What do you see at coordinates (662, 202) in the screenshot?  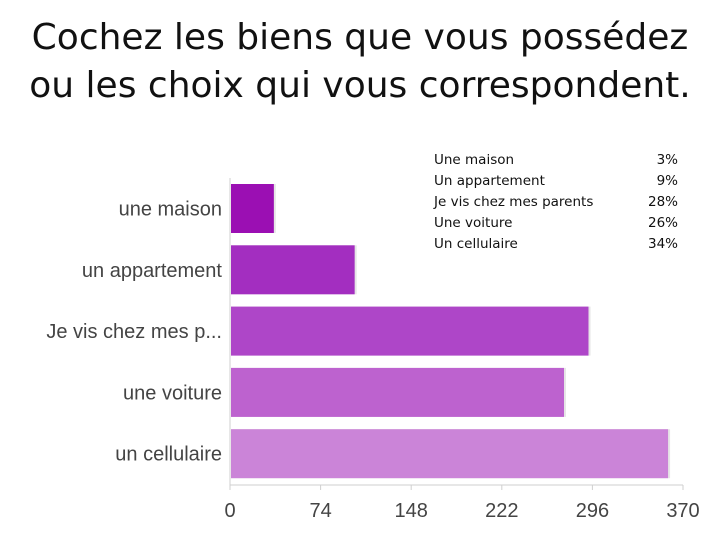 I see `legend-percent: 28%` at bounding box center [662, 202].